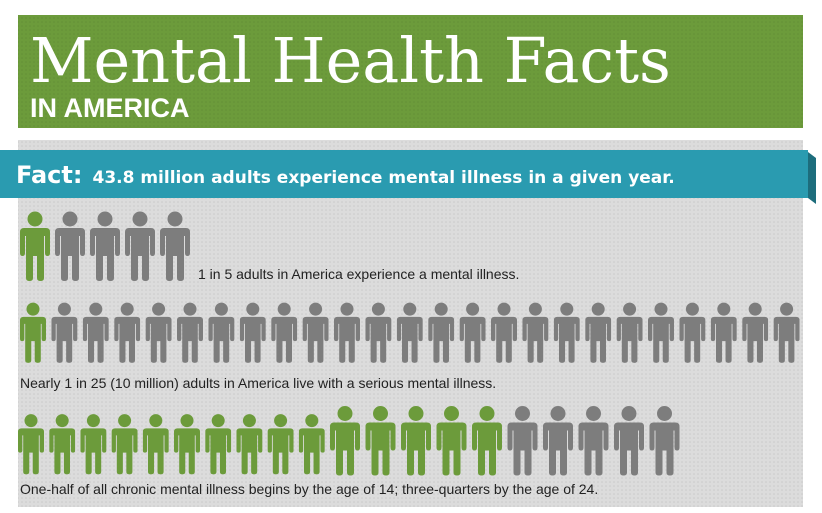 This screenshot has width=822, height=513. Describe the element at coordinates (49, 175) in the screenshot. I see `fact-label: Fact:` at that location.